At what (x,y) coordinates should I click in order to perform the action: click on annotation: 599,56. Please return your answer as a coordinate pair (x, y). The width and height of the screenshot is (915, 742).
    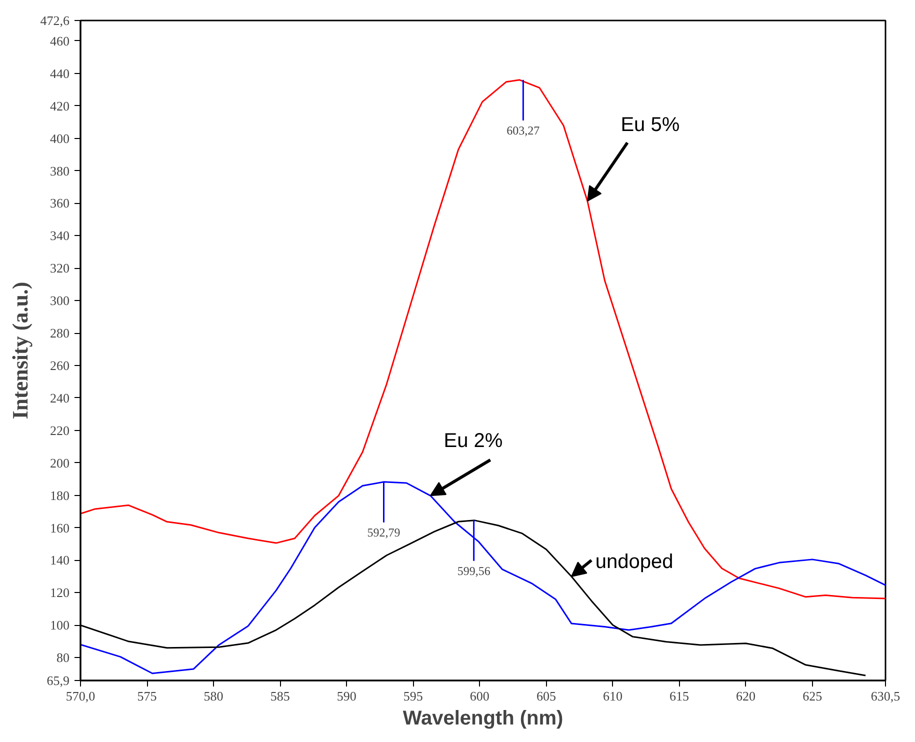
    Looking at the image, I should click on (473, 571).